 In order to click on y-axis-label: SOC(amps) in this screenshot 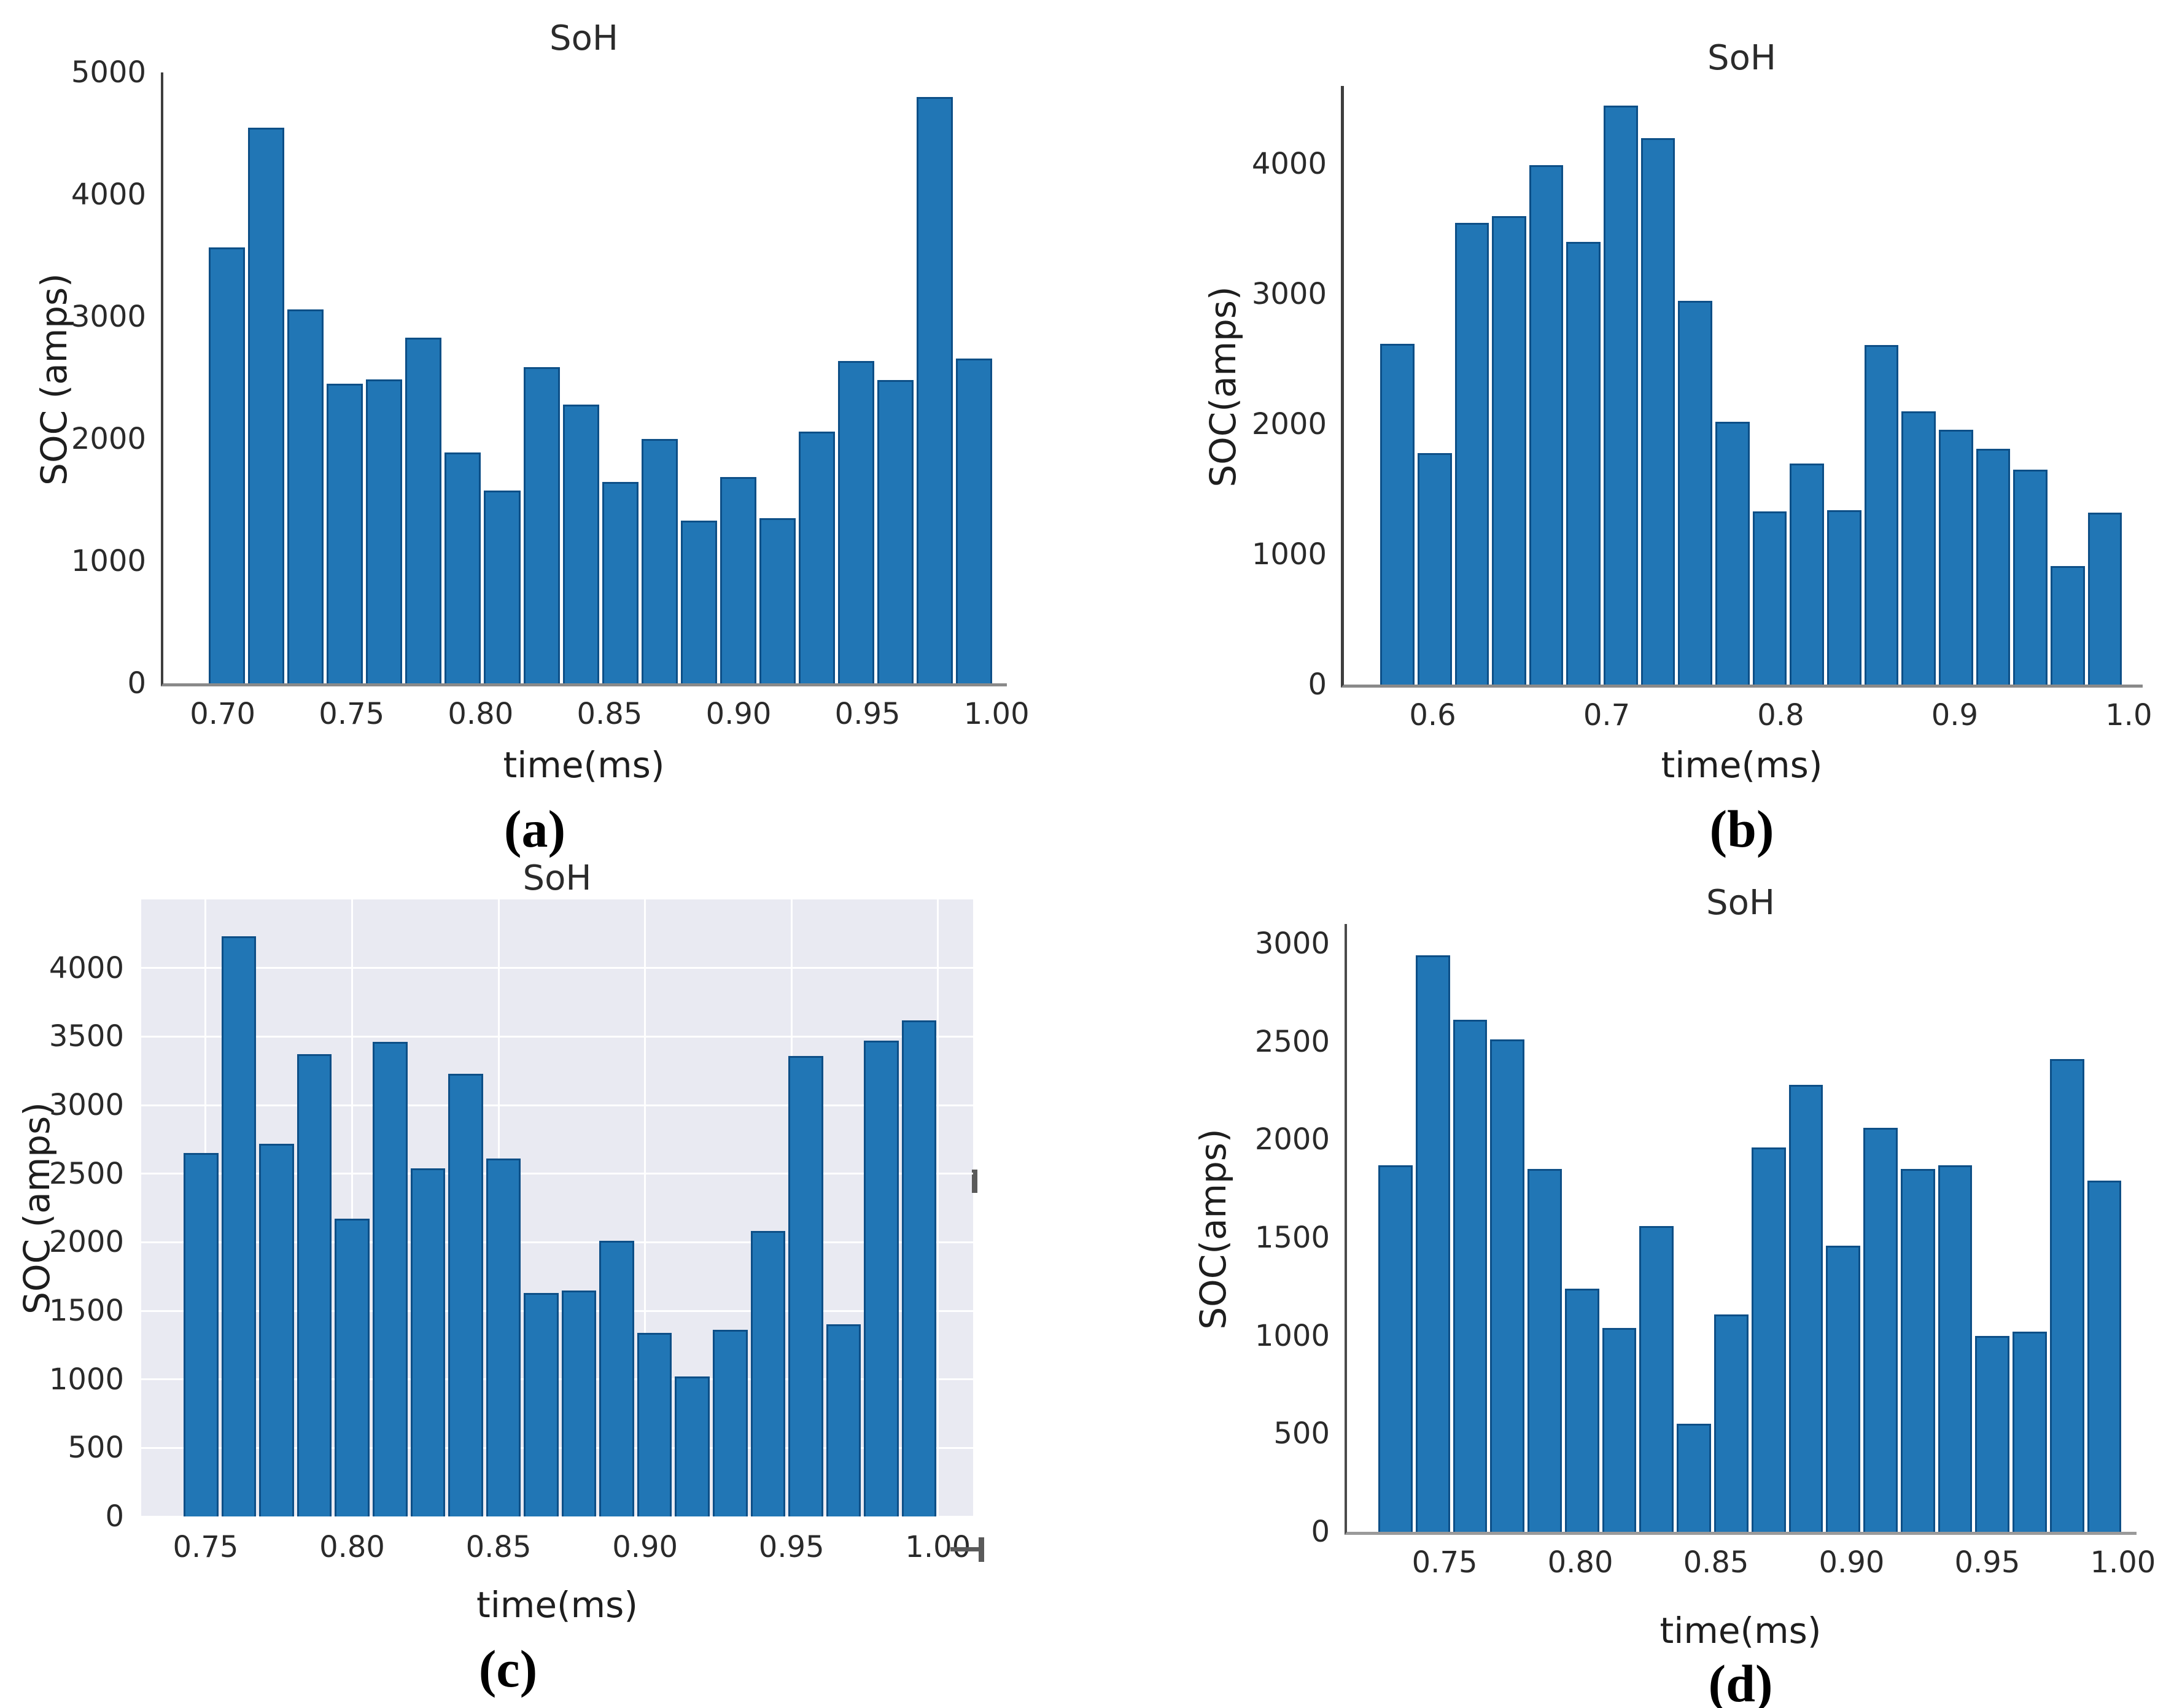, I will do `click(1213, 1229)`.